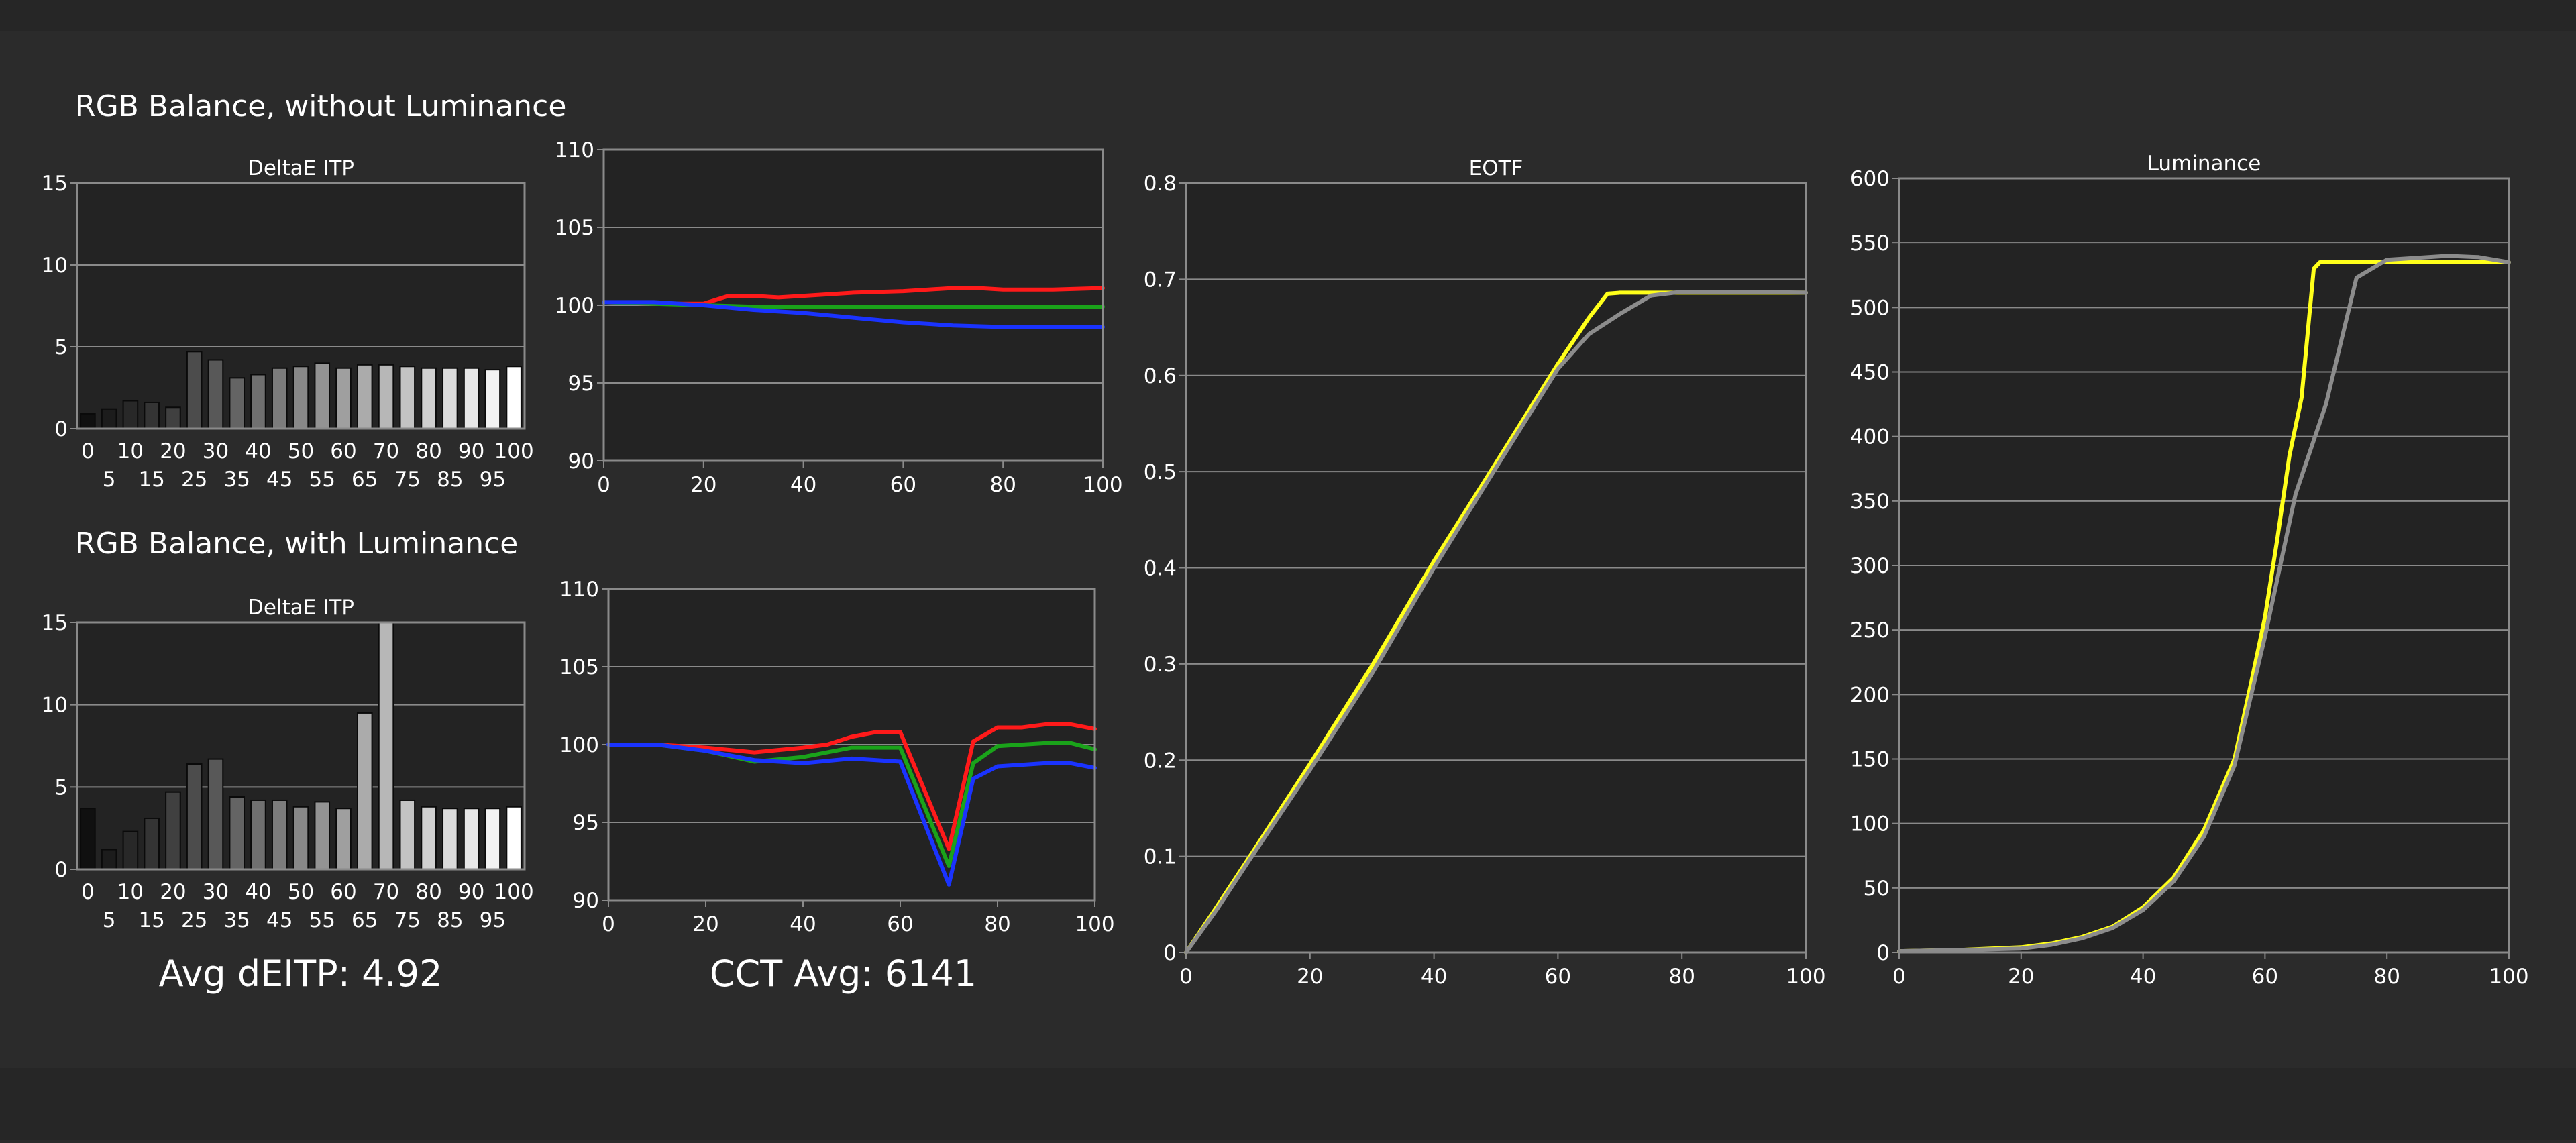  Describe the element at coordinates (853, 296) in the screenshot. I see `series-line-red` at that location.